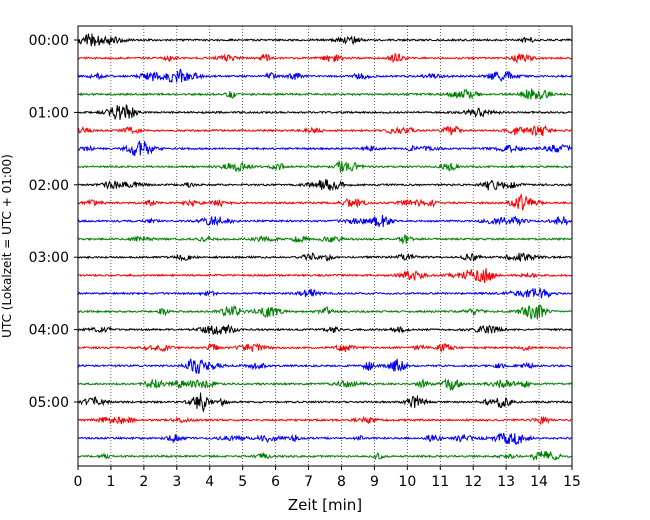 This screenshot has height=520, width=650. What do you see at coordinates (308, 482) in the screenshot?
I see `x-tick-label-7: 7` at bounding box center [308, 482].